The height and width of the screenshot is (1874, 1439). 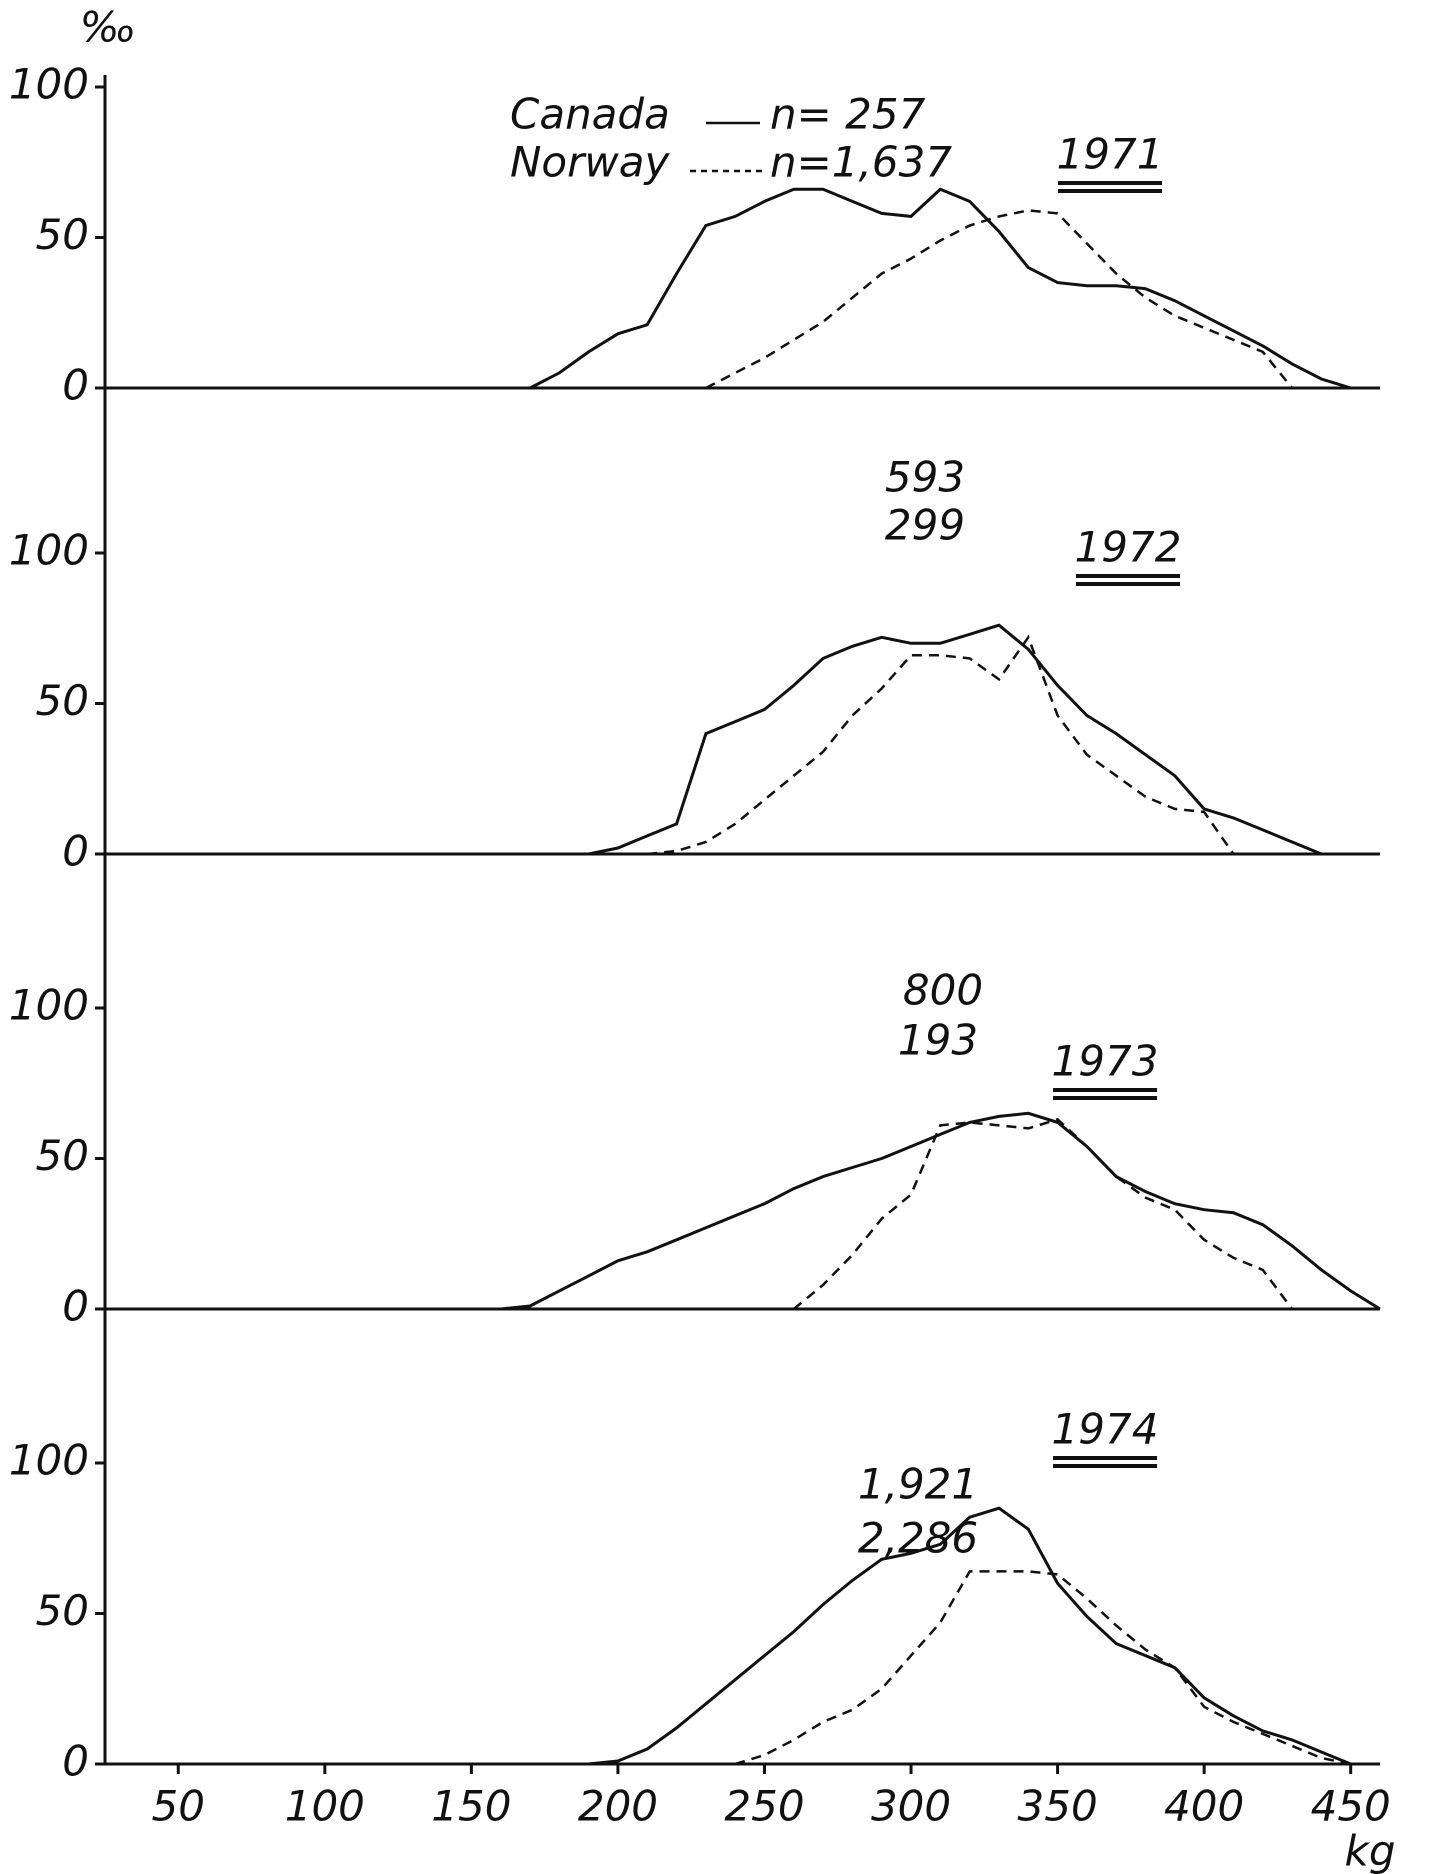 I want to click on sample-size: 1,921, so click(x=918, y=1484).